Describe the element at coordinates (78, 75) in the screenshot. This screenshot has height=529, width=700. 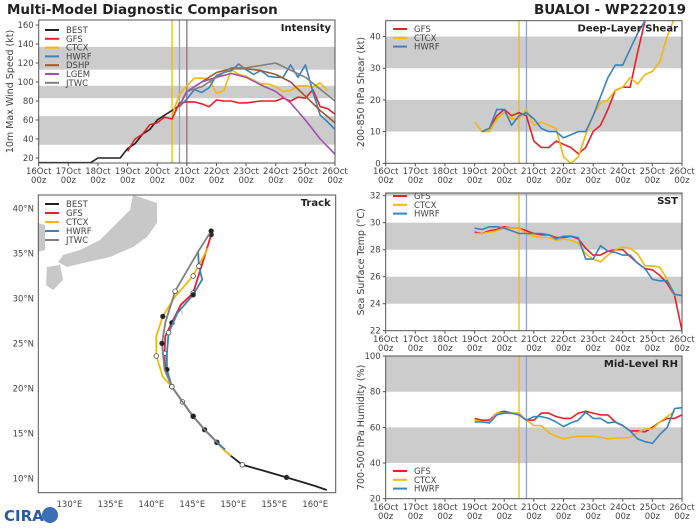
I see `legend-label: LGEM` at that location.